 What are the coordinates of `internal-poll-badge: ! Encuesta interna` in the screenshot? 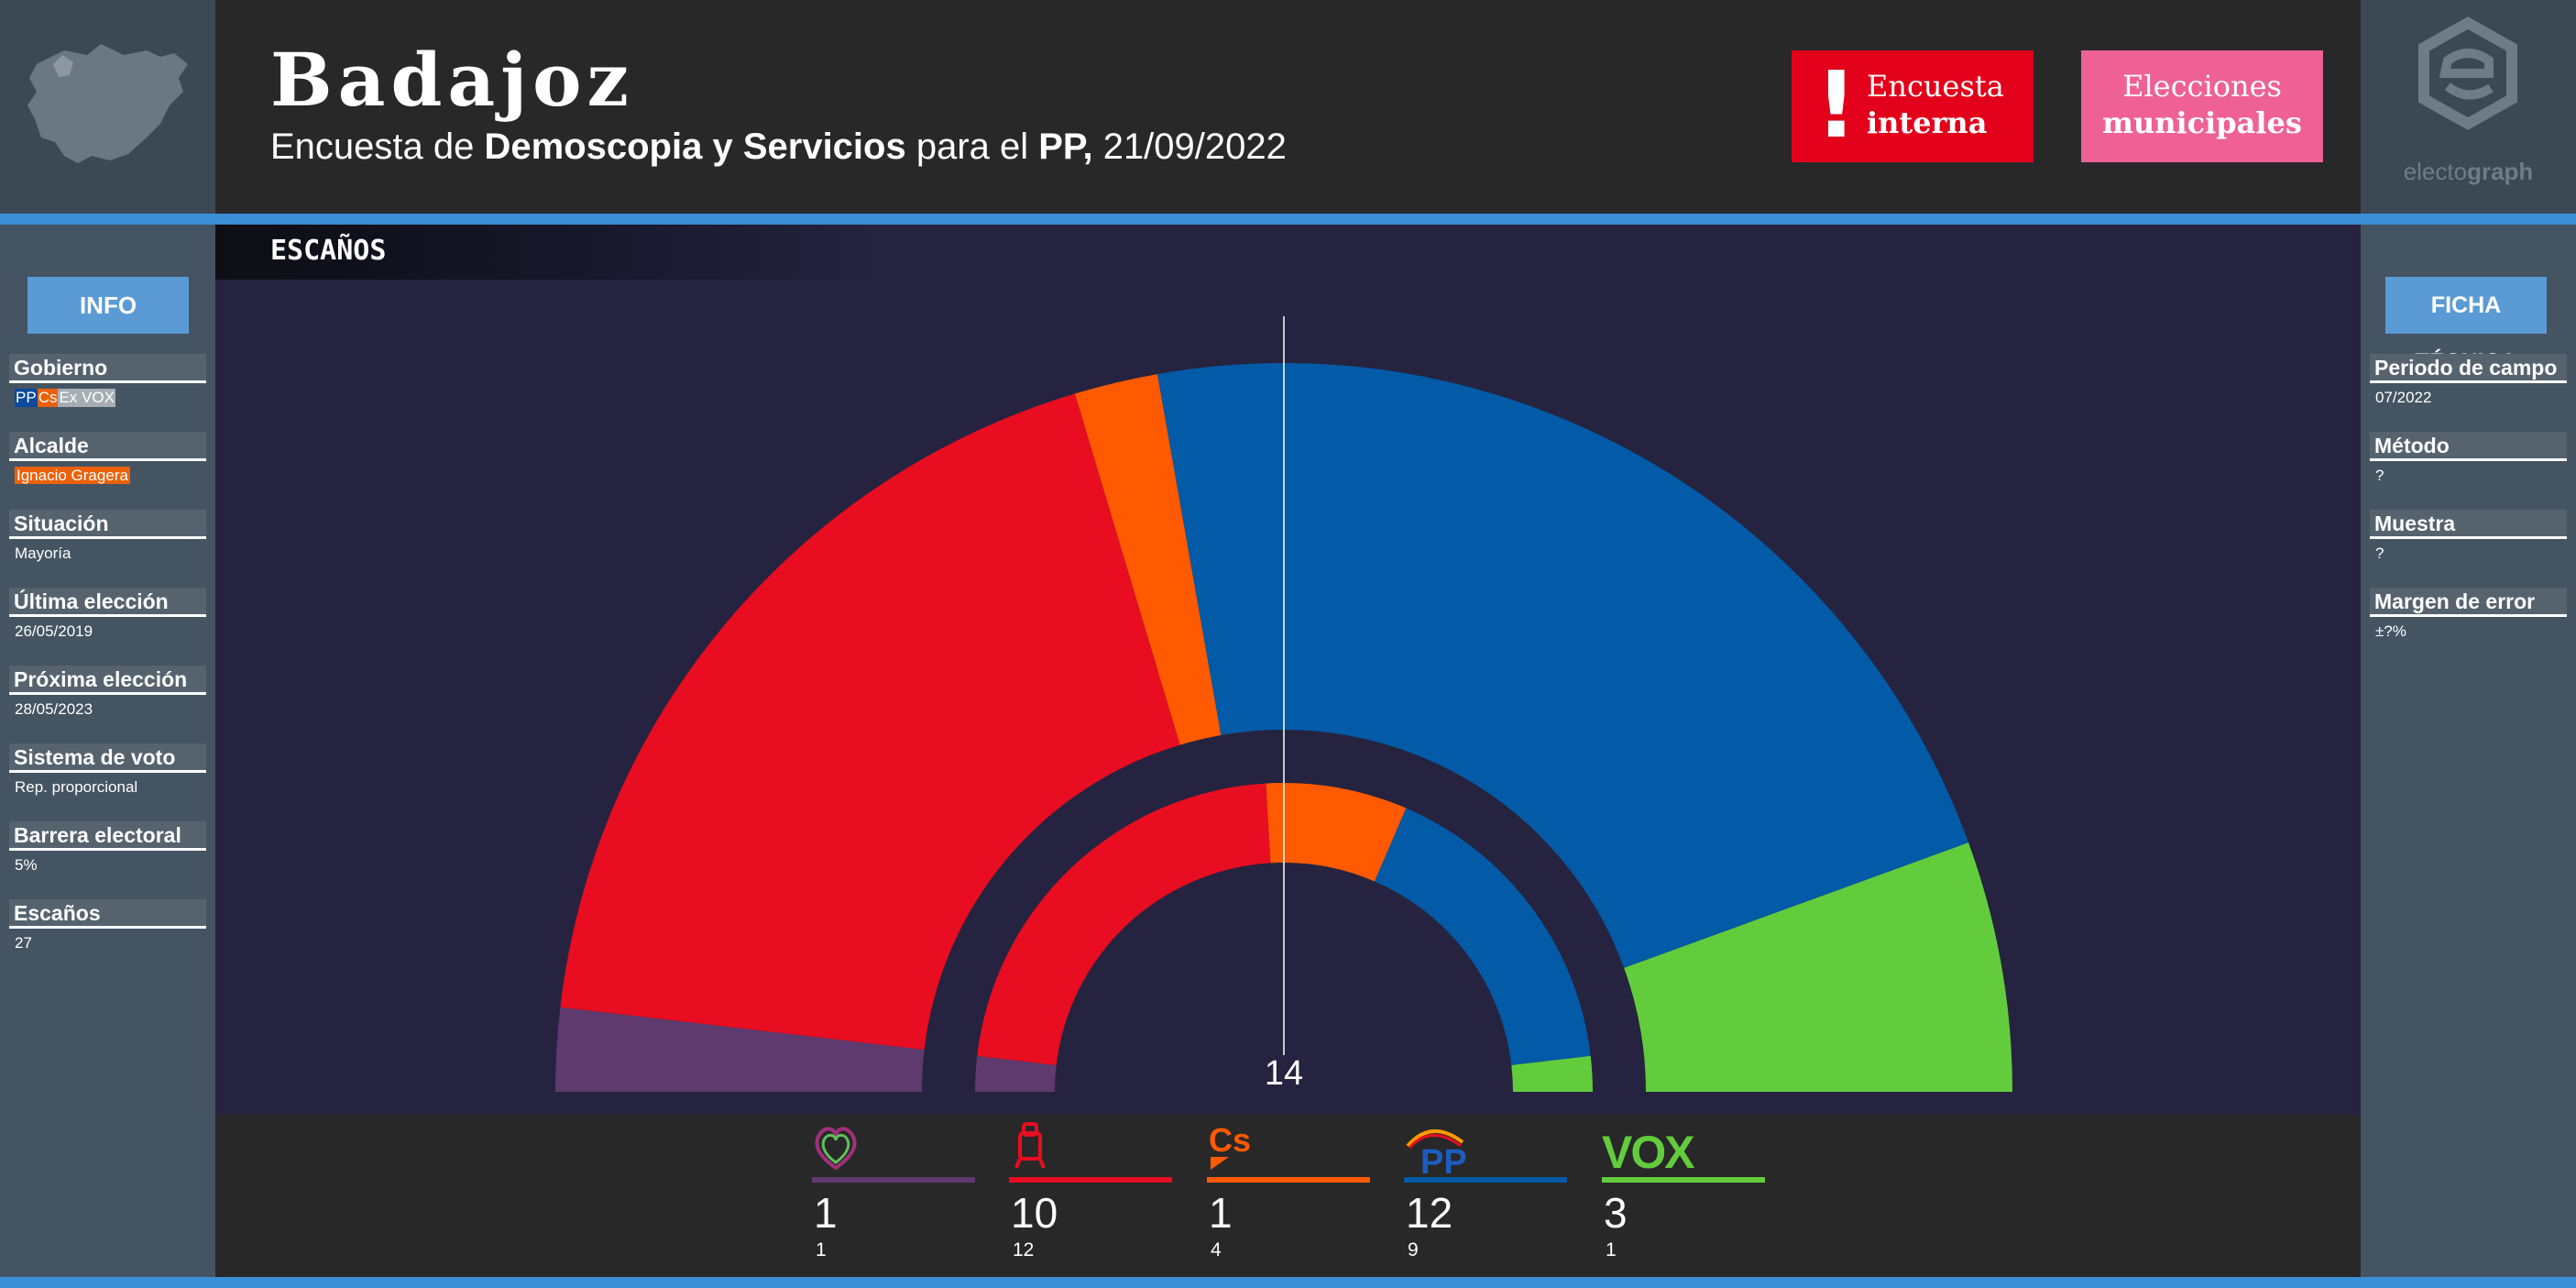 It's located at (1913, 106).